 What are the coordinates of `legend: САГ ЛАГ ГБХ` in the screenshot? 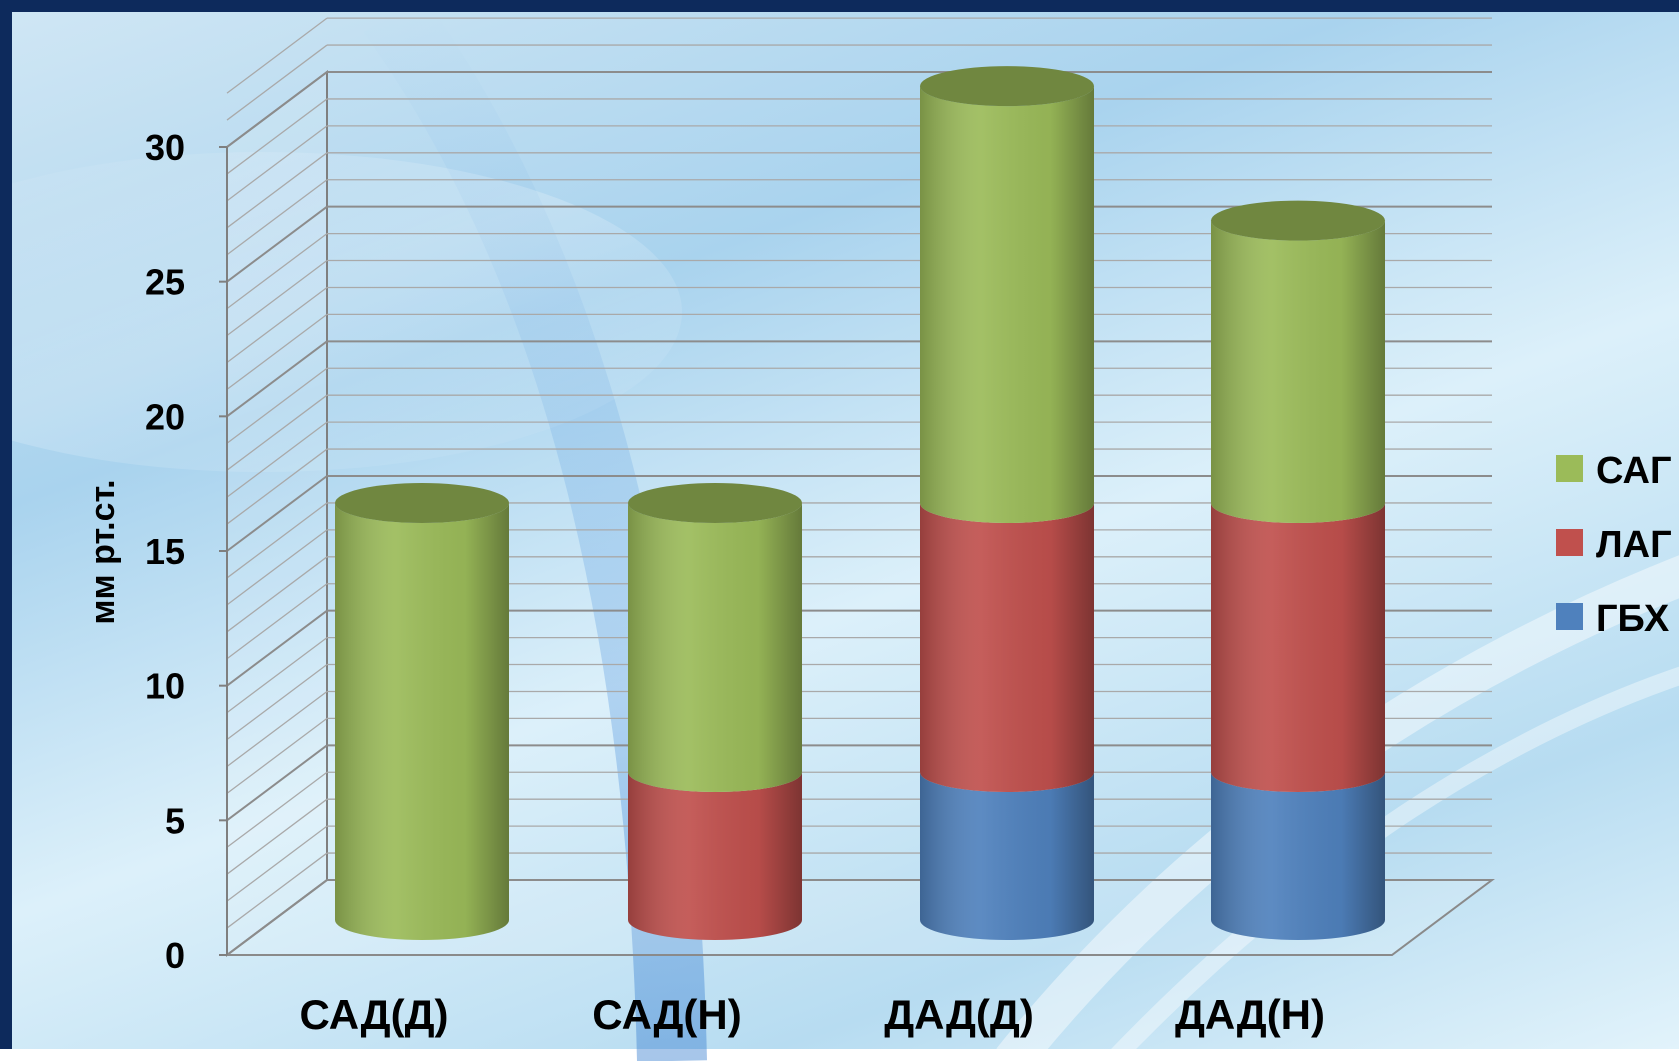 It's located at (1614, 545).